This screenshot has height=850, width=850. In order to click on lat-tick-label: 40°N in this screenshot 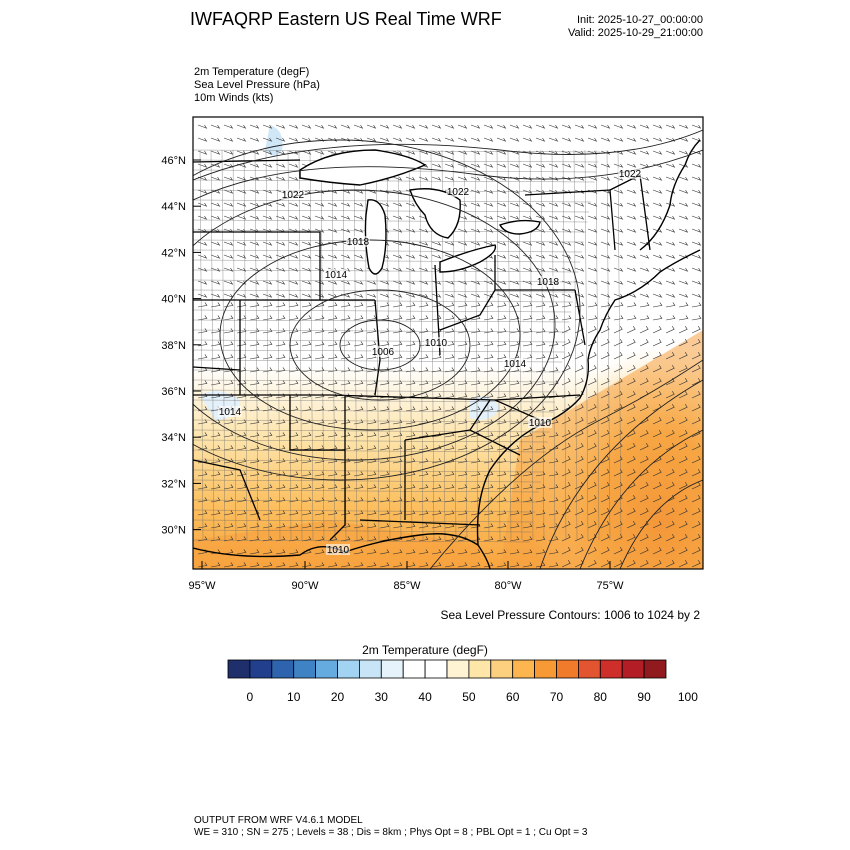, I will do `click(173, 300)`.